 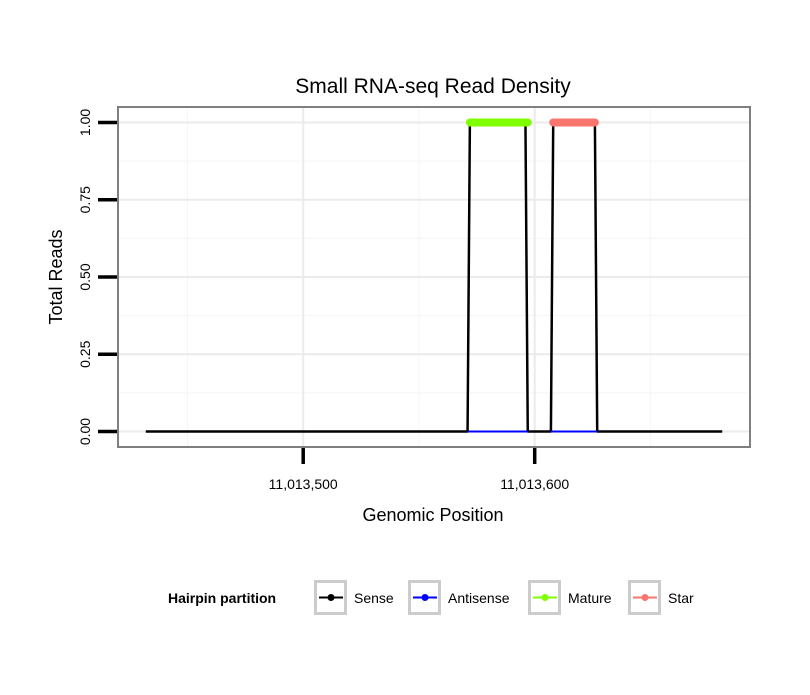 What do you see at coordinates (85, 122) in the screenshot?
I see `y-tick-label: 1.00` at bounding box center [85, 122].